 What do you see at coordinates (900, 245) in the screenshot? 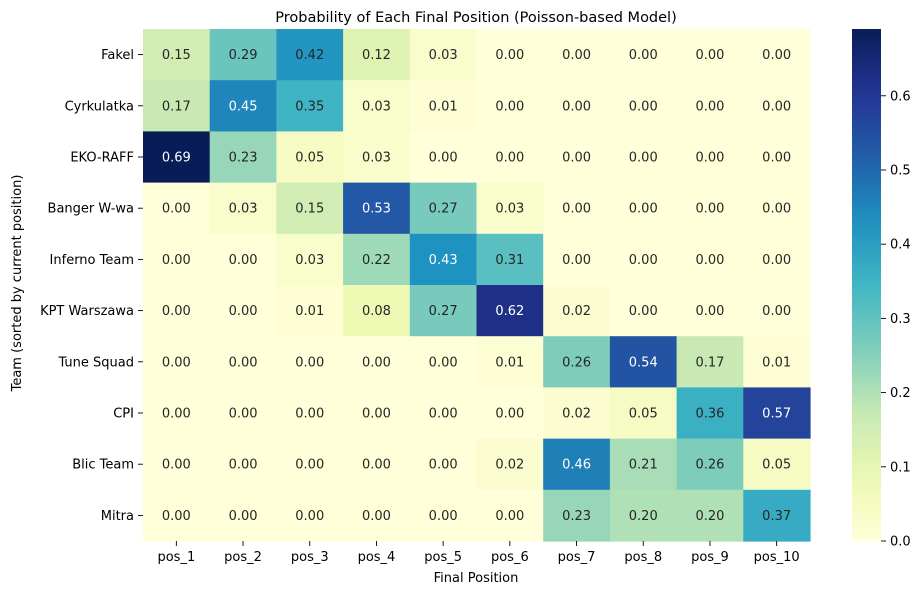
I see `colorbar-tick-label: 0.4` at bounding box center [900, 245].